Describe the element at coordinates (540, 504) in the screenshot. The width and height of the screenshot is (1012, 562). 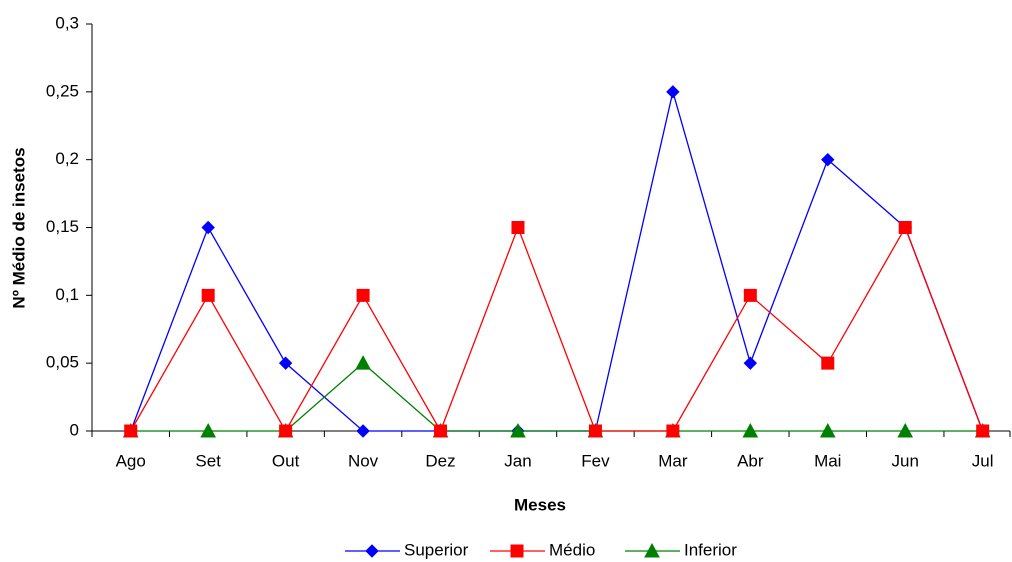
I see `x-axis-title: Meses` at that location.